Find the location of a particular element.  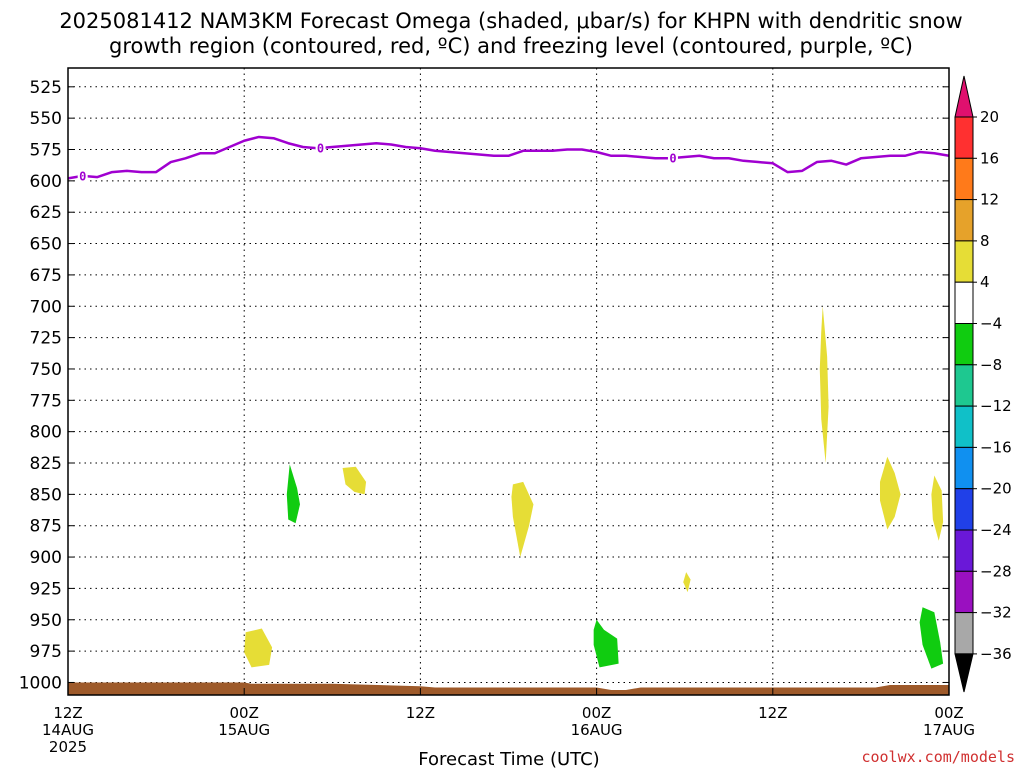

y-tick-label: 950 is located at coordinates (46, 621).